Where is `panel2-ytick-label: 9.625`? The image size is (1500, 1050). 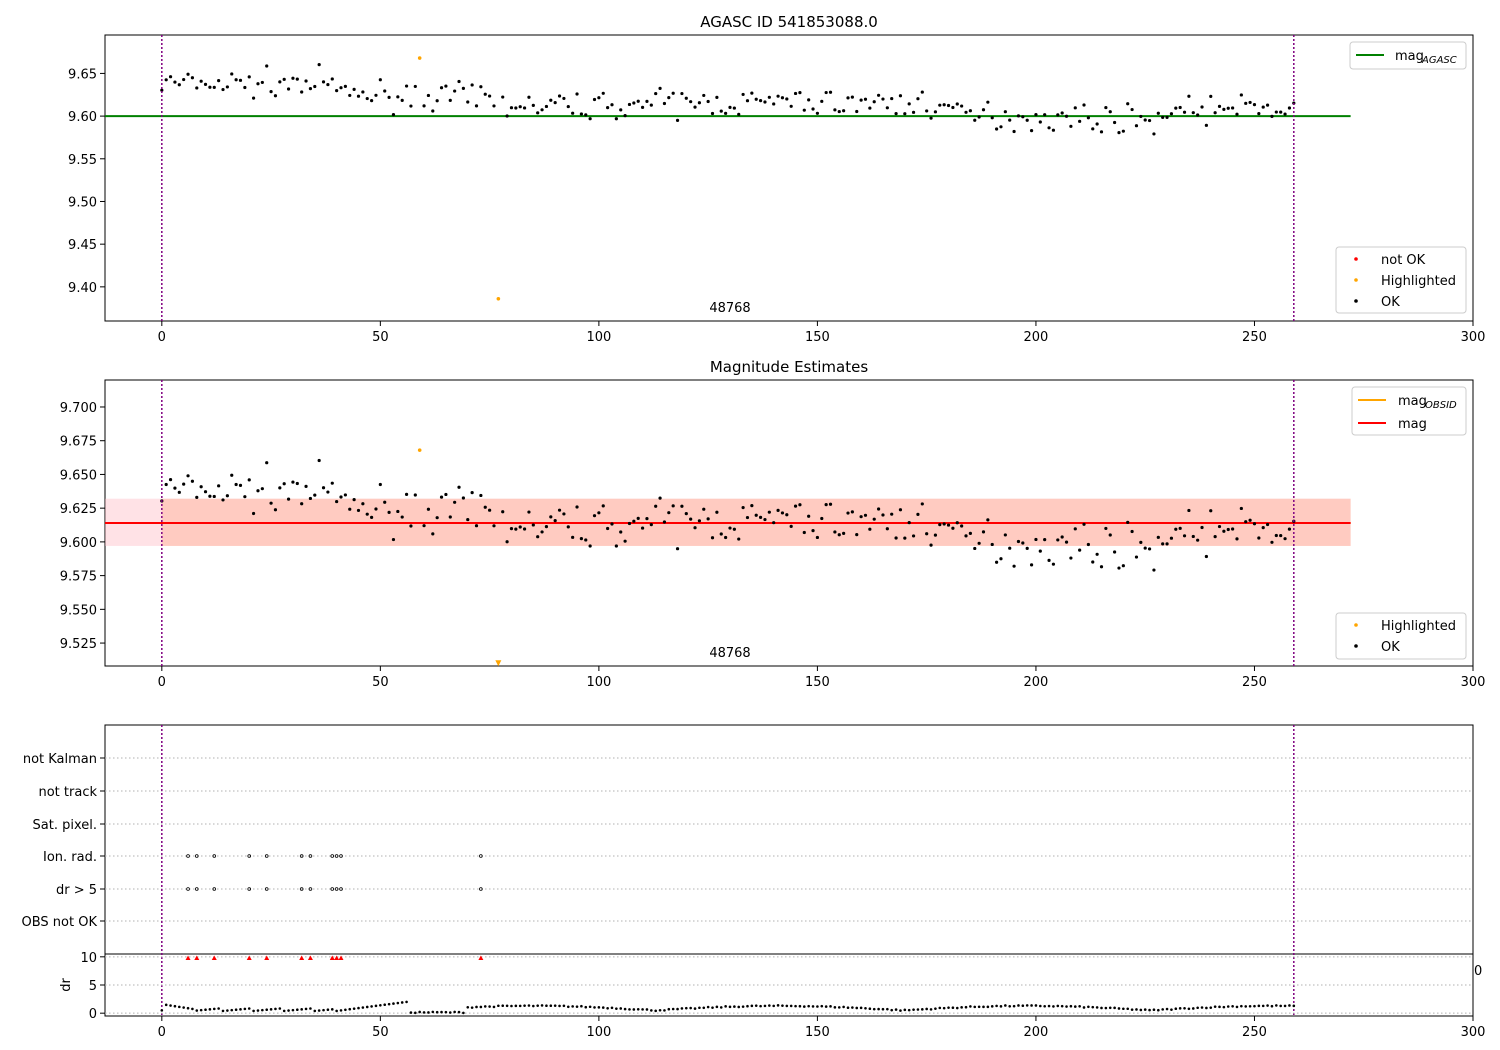
panel2-ytick-label: 9.625 is located at coordinates (78, 509).